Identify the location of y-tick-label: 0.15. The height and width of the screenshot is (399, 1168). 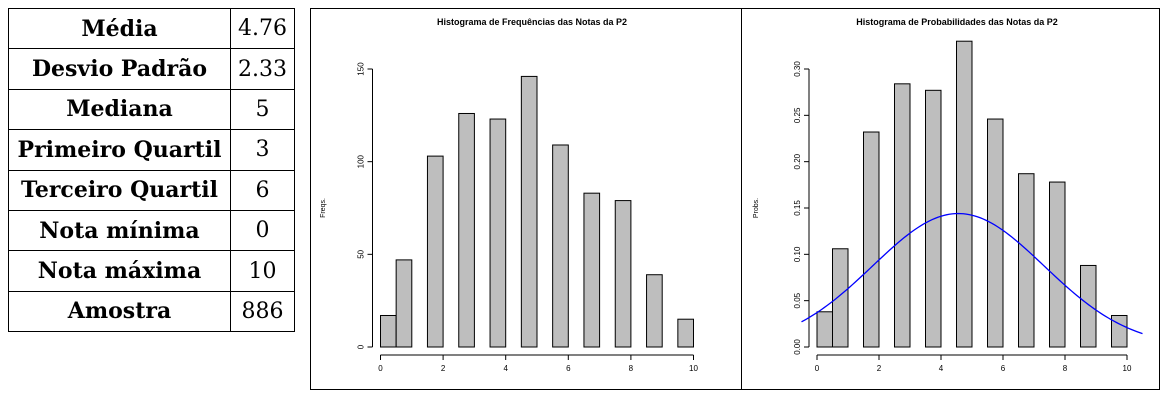
(797, 208).